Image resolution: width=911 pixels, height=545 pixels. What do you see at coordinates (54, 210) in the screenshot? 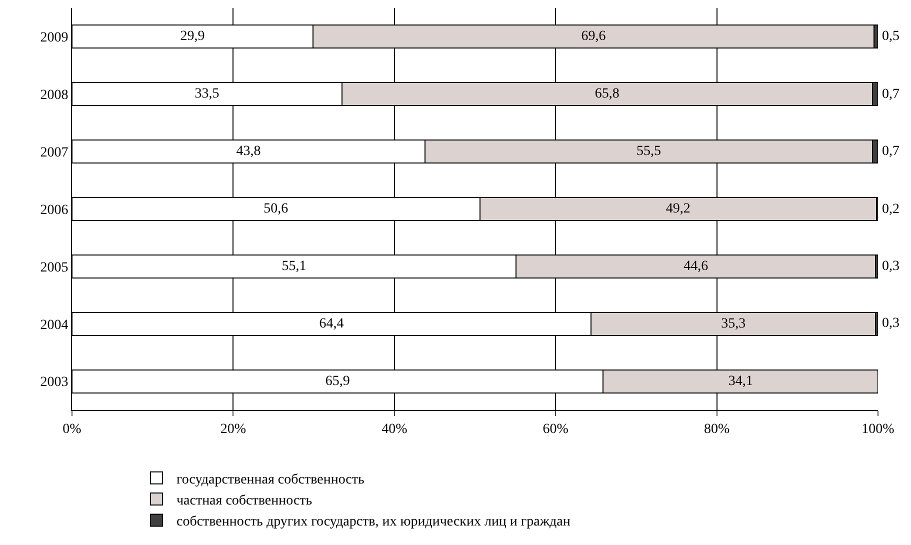
I see `y-tick-label: 2006` at bounding box center [54, 210].